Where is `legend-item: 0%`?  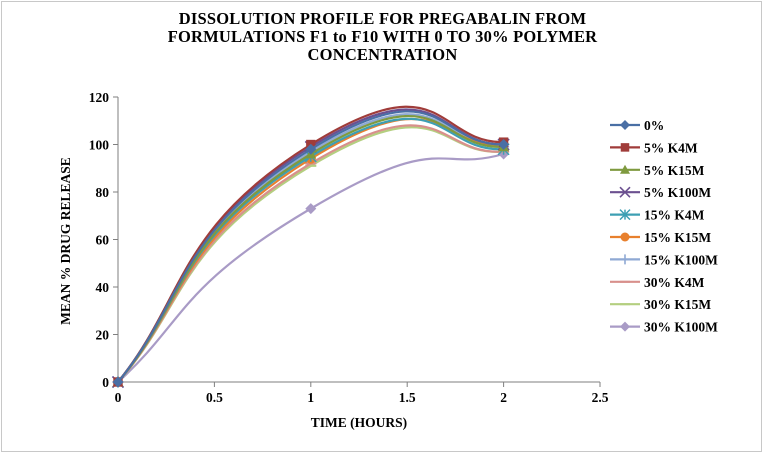 legend-item: 0% is located at coordinates (637, 125).